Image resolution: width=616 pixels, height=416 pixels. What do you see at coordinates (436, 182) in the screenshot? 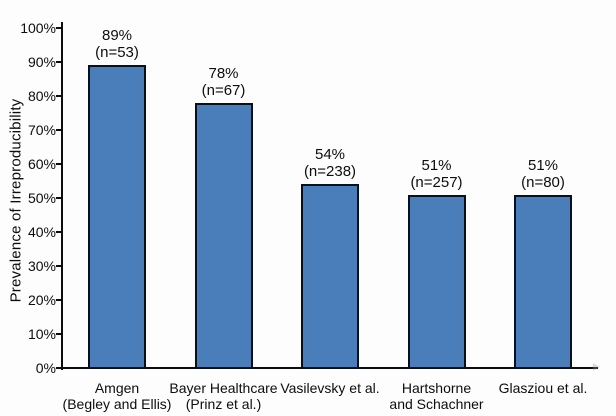
I see `bar-value-line: (n=257)` at bounding box center [436, 182].